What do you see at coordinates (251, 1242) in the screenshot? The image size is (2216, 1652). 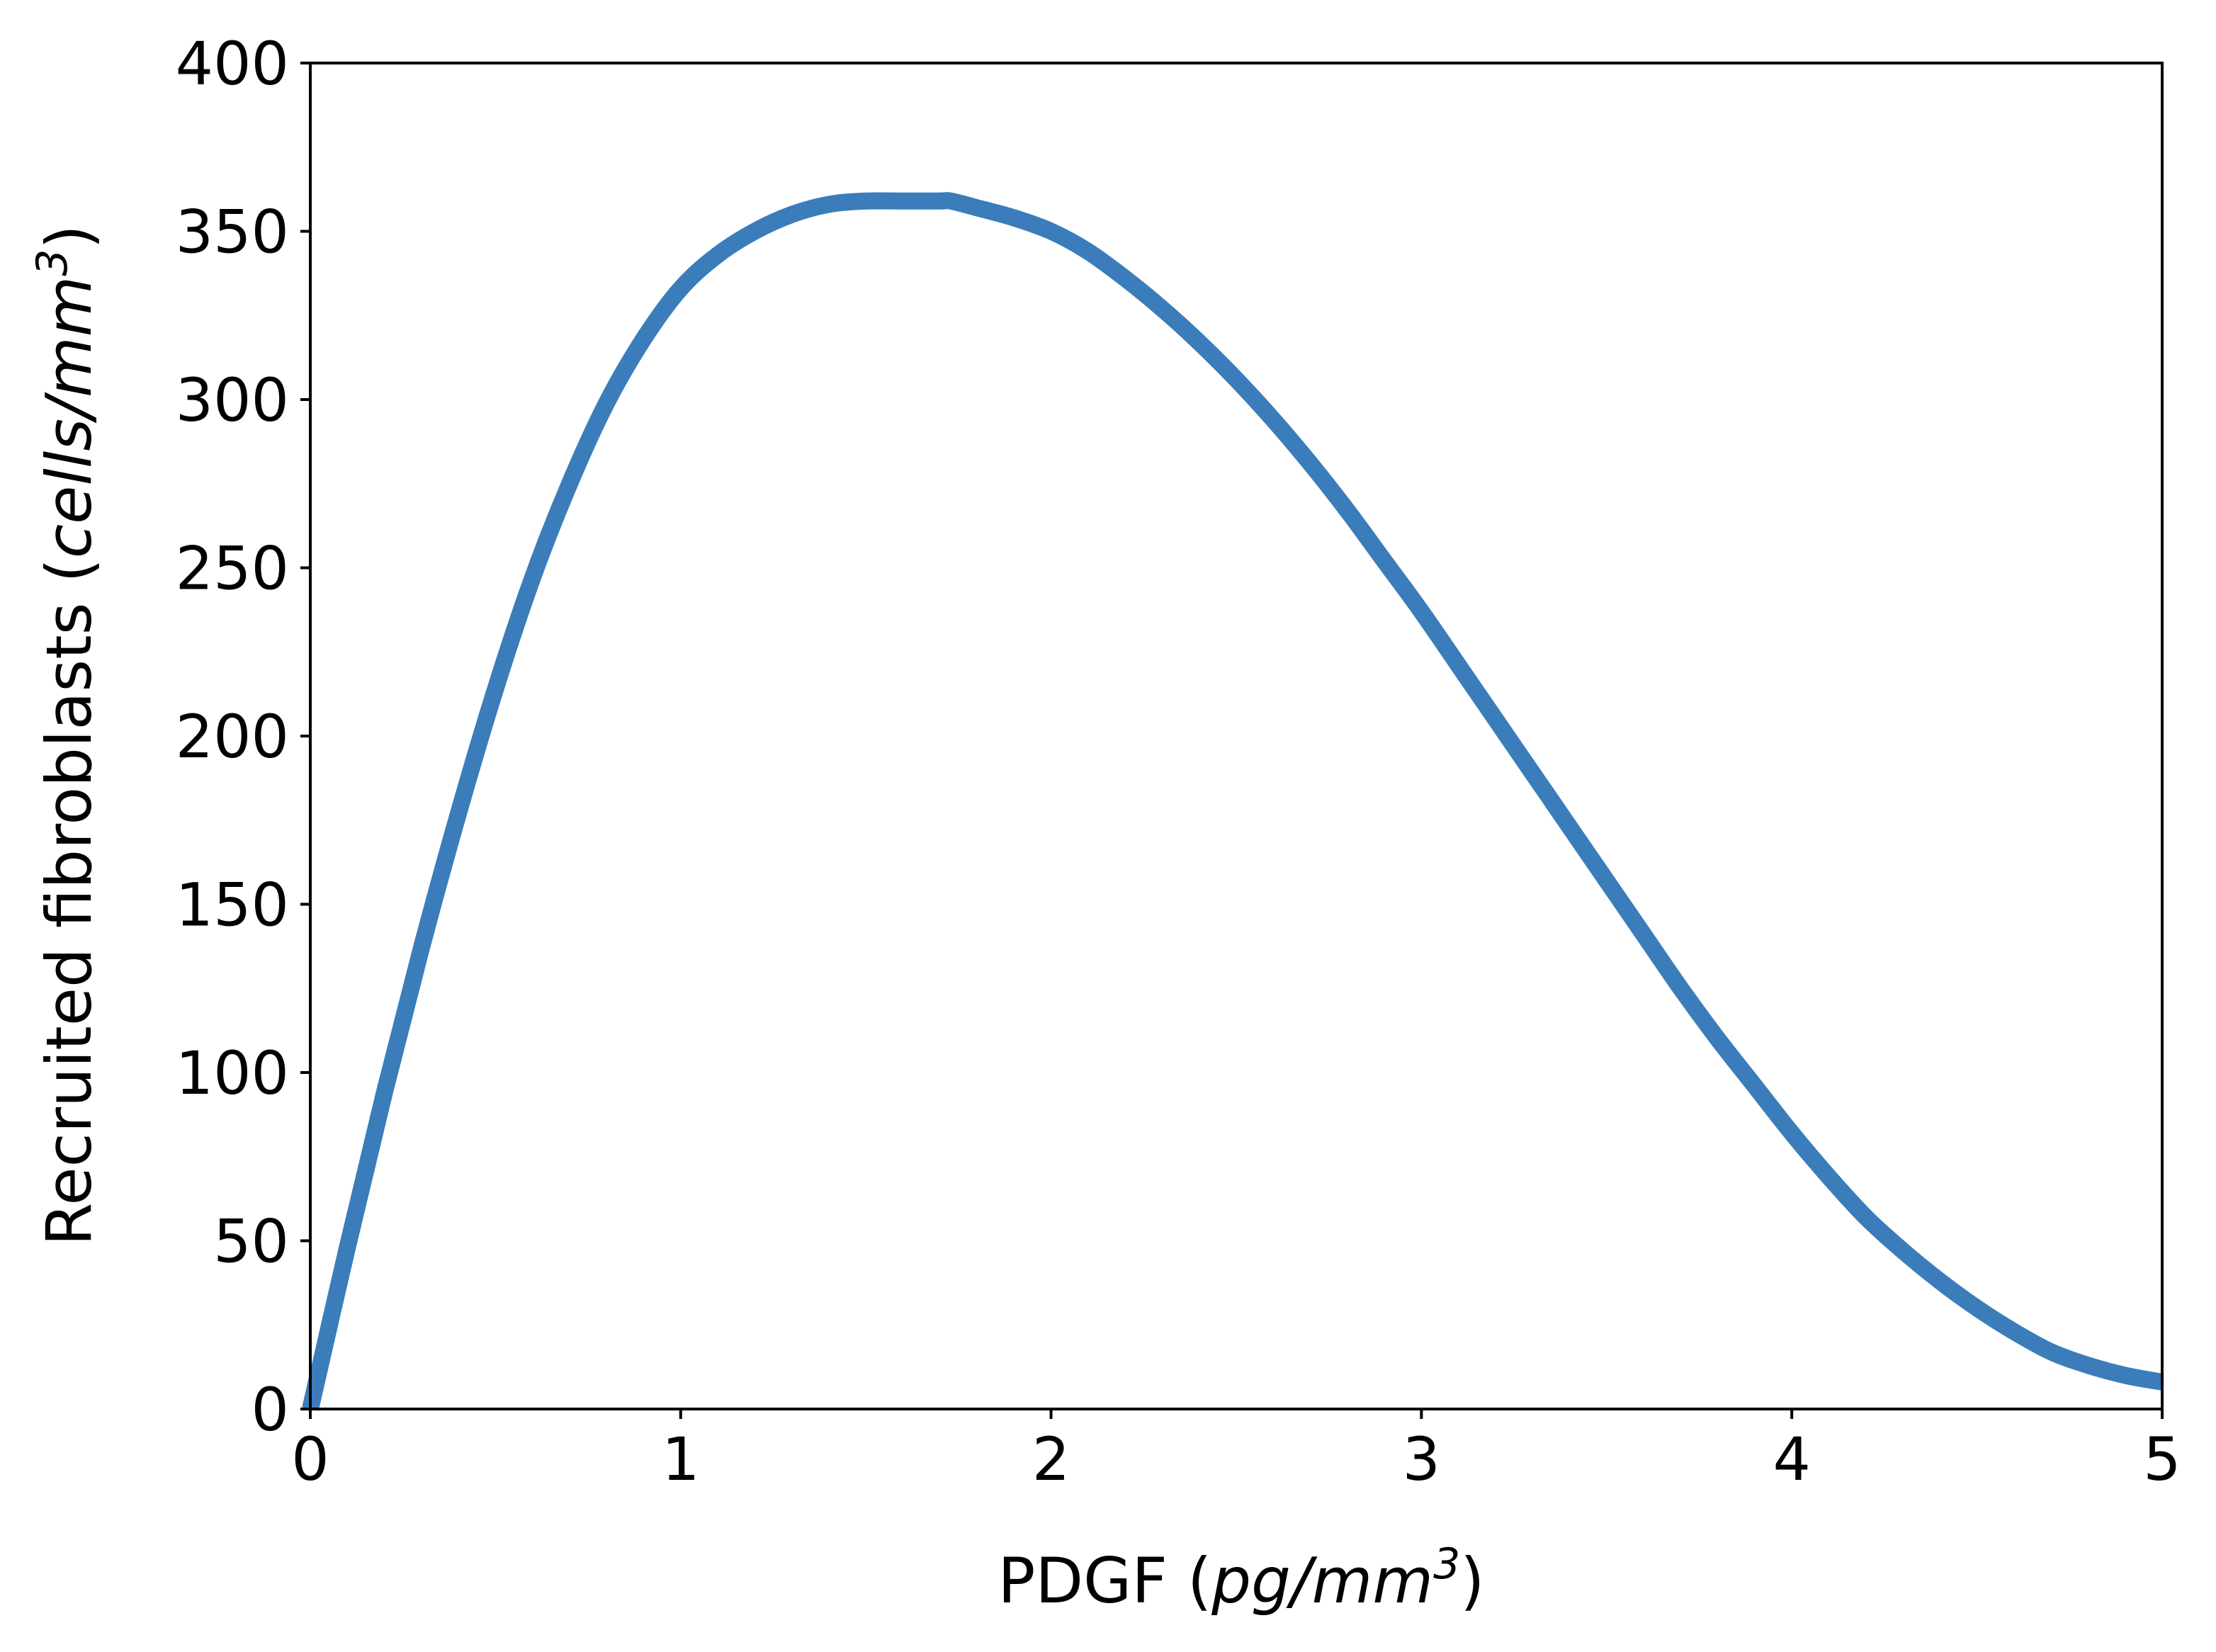 I see `y-tick-label: 50` at bounding box center [251, 1242].